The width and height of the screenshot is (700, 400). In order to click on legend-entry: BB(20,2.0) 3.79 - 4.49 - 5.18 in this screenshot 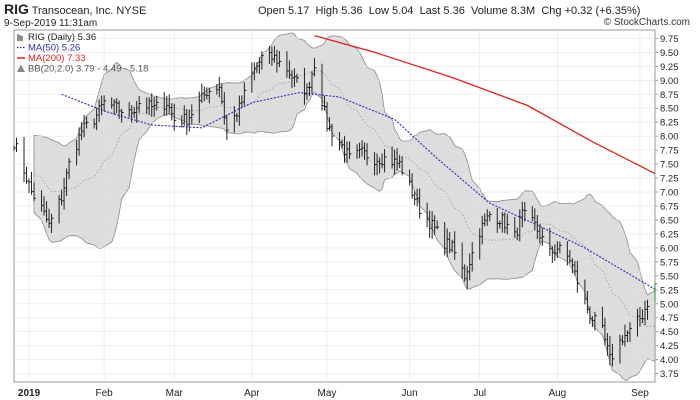, I will do `click(88, 69)`.